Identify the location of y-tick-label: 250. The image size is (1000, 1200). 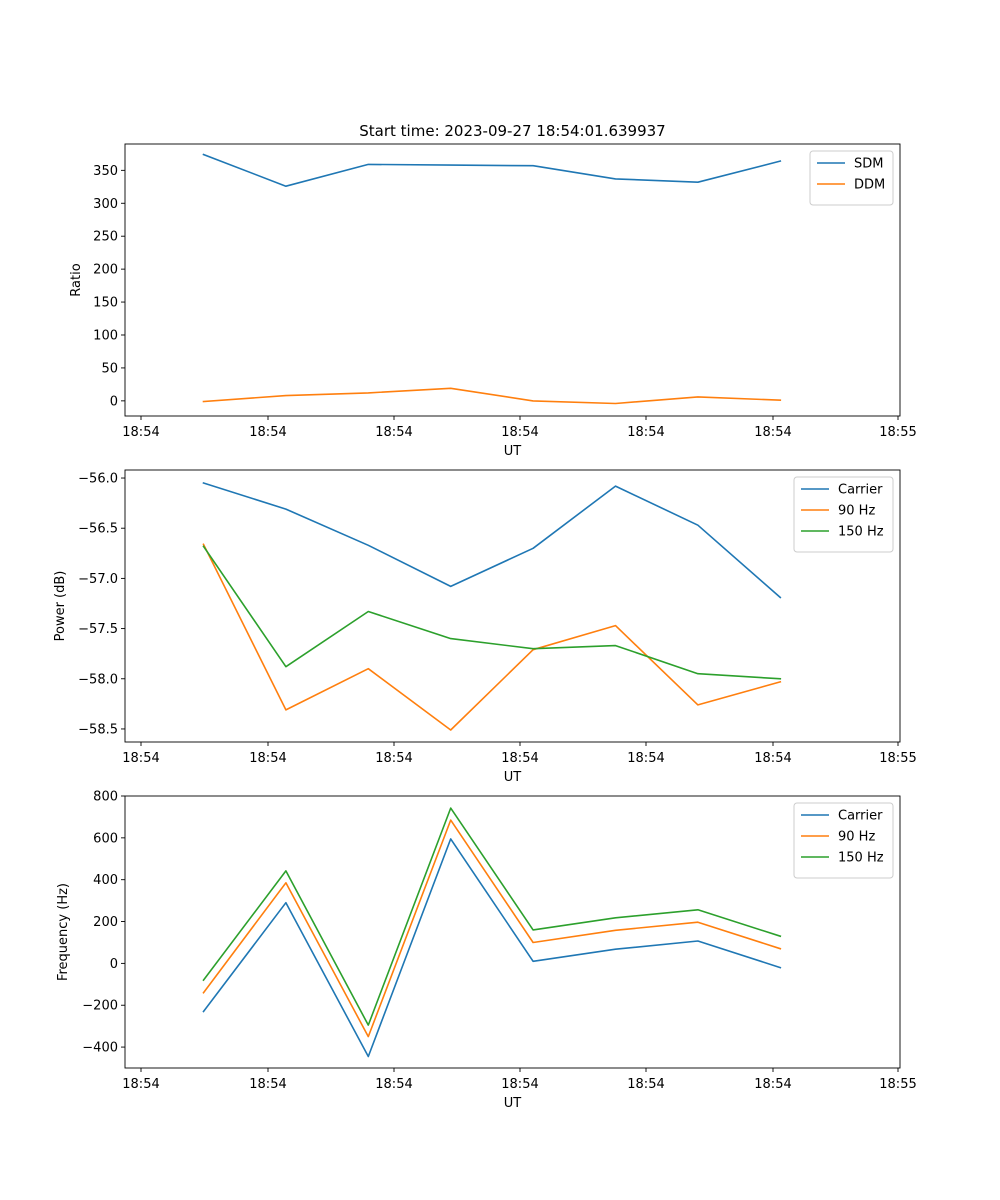
(105, 237).